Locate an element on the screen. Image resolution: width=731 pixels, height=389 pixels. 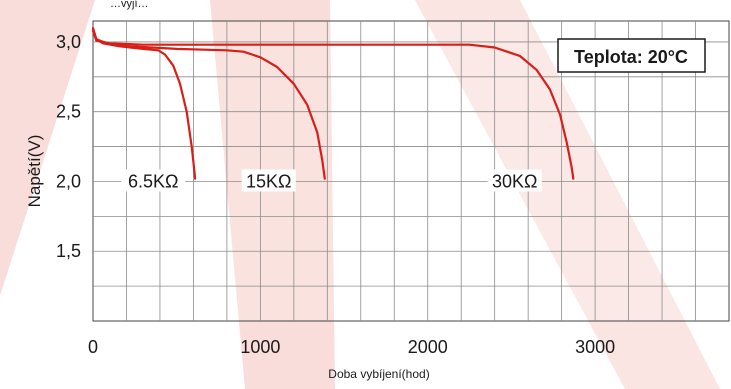
x-tick-label: 0 is located at coordinates (93, 347).